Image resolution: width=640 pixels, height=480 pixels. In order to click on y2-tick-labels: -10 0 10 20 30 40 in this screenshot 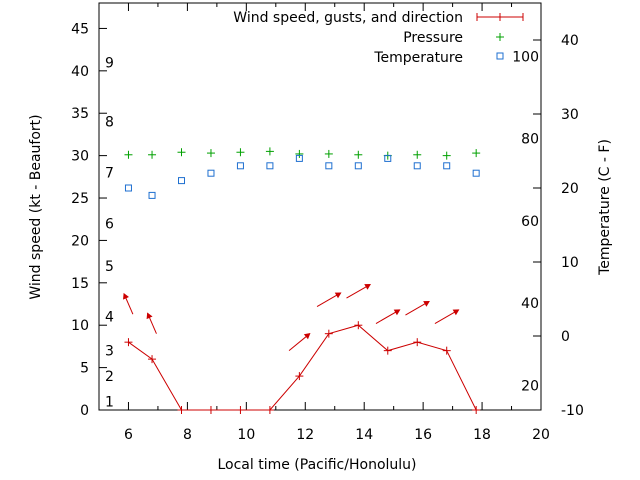, I will do `click(572, 226)`.